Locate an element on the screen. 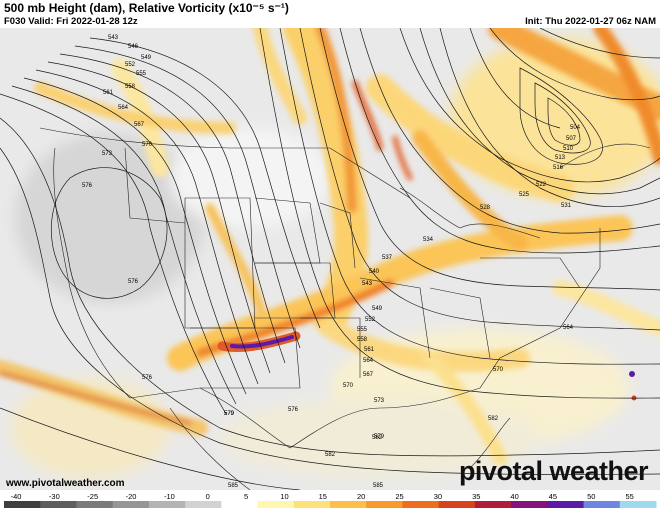 Image resolution: width=660 pixels, height=510 pixels. contour-label: 510 is located at coordinates (568, 149).